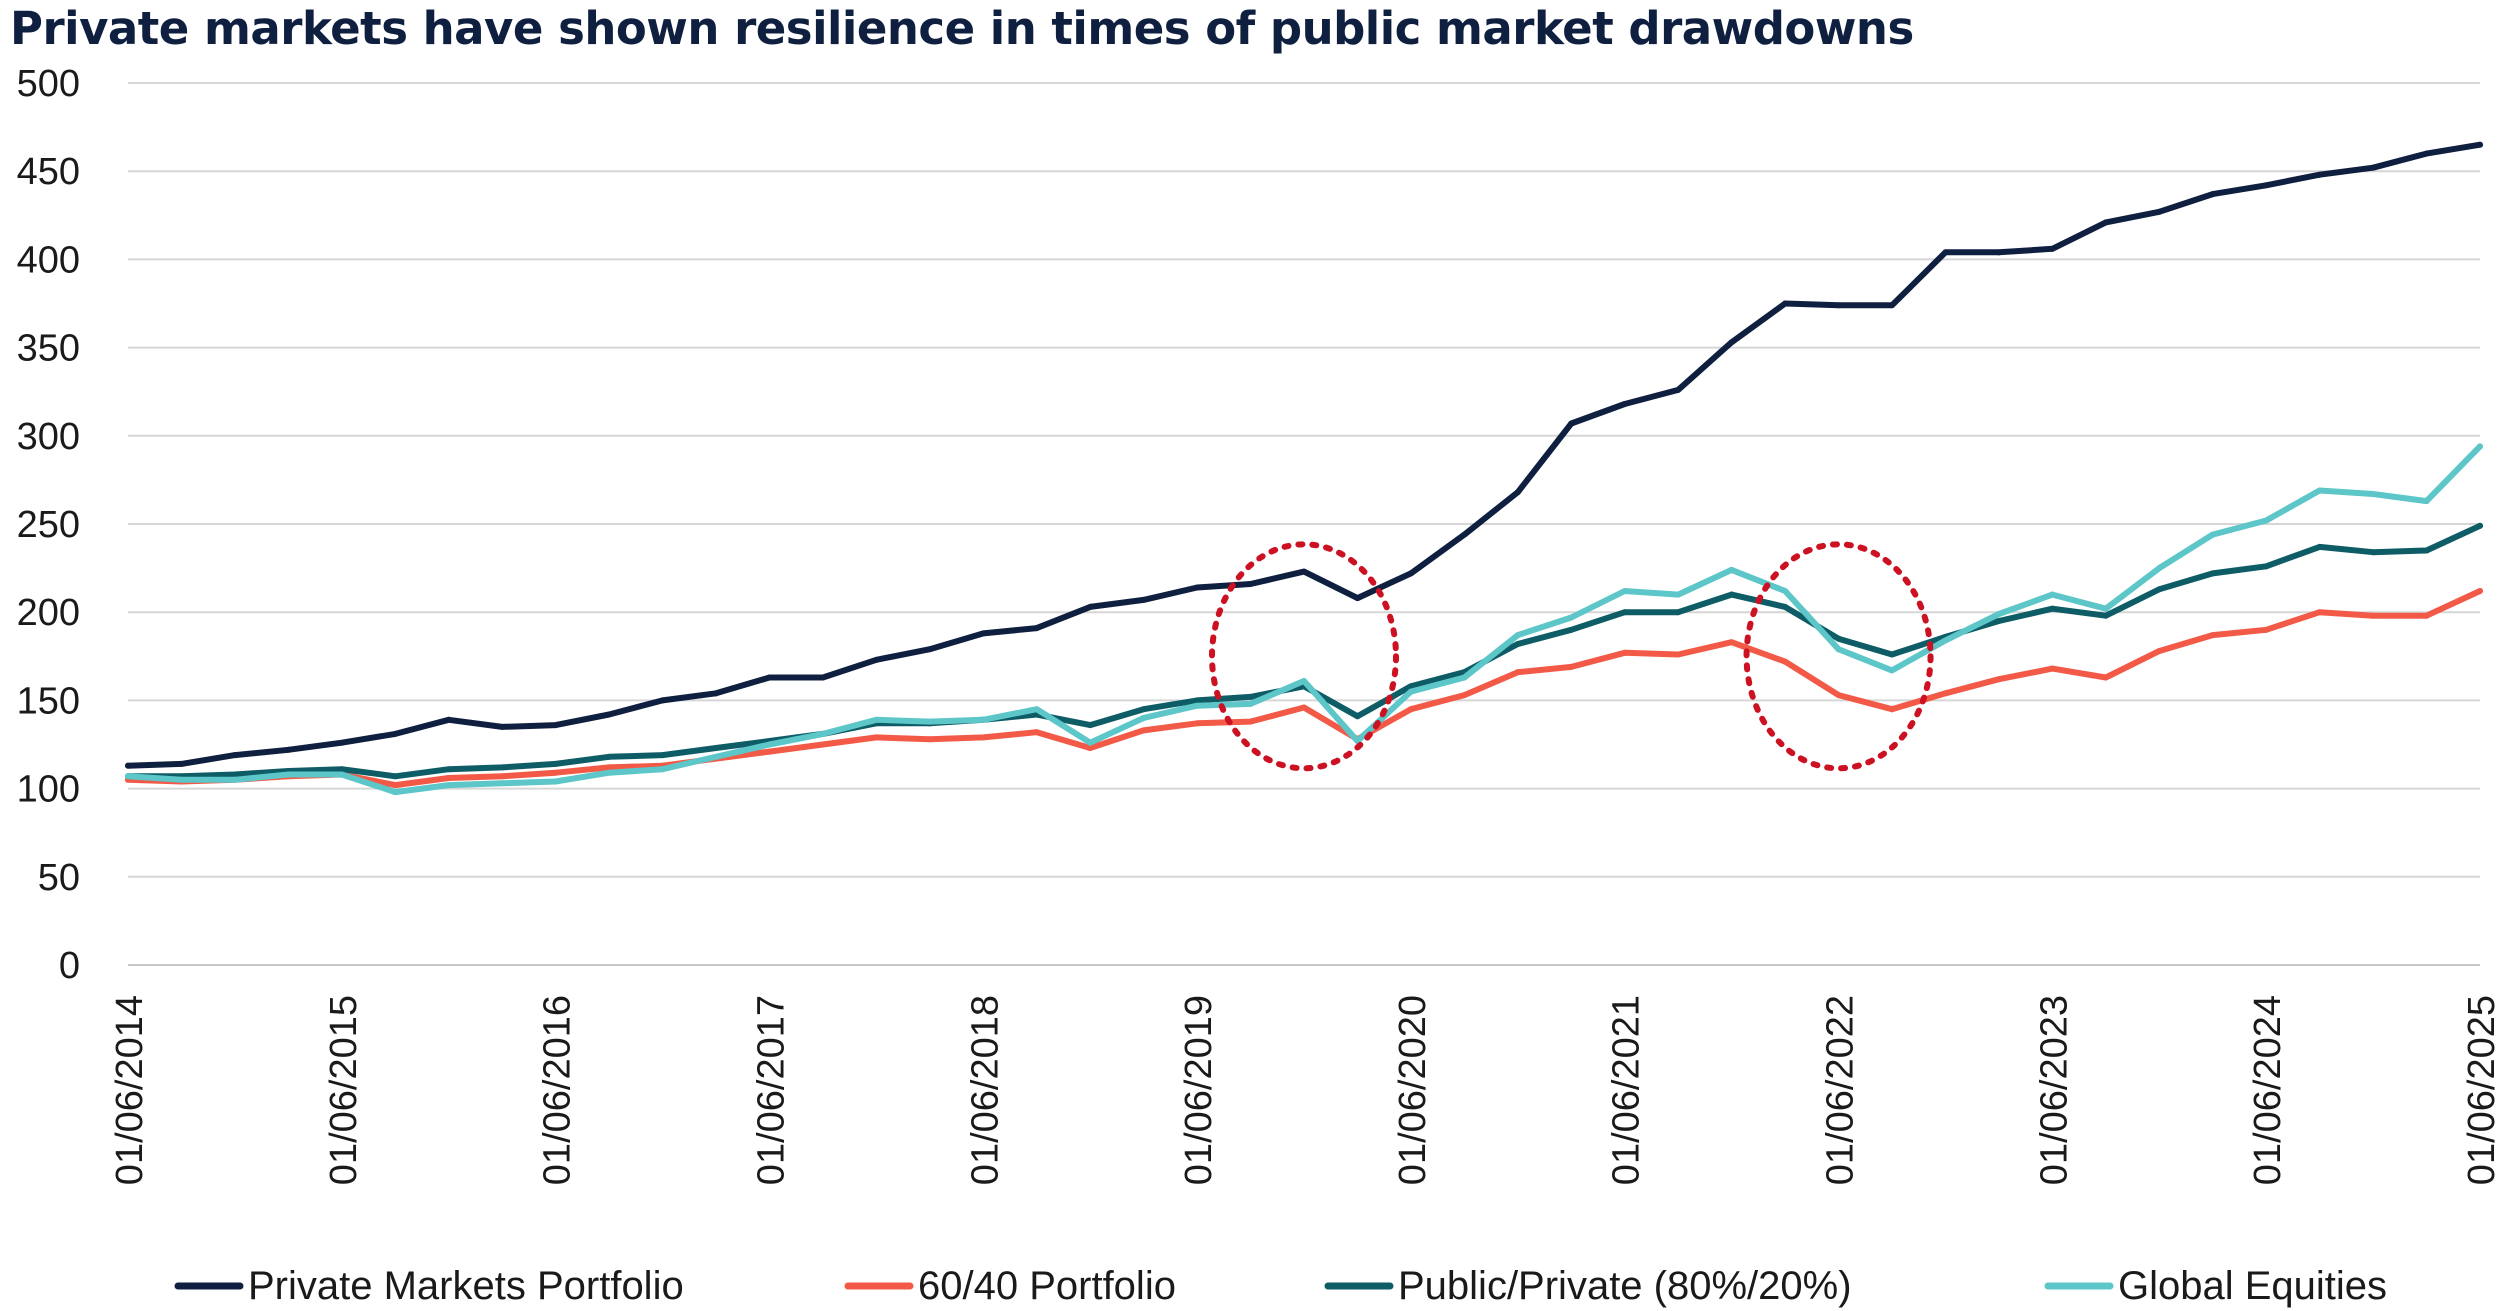 The image size is (2500, 1311). What do you see at coordinates (1413, 1090) in the screenshot?
I see `x-tick-label: 01/06/2020` at bounding box center [1413, 1090].